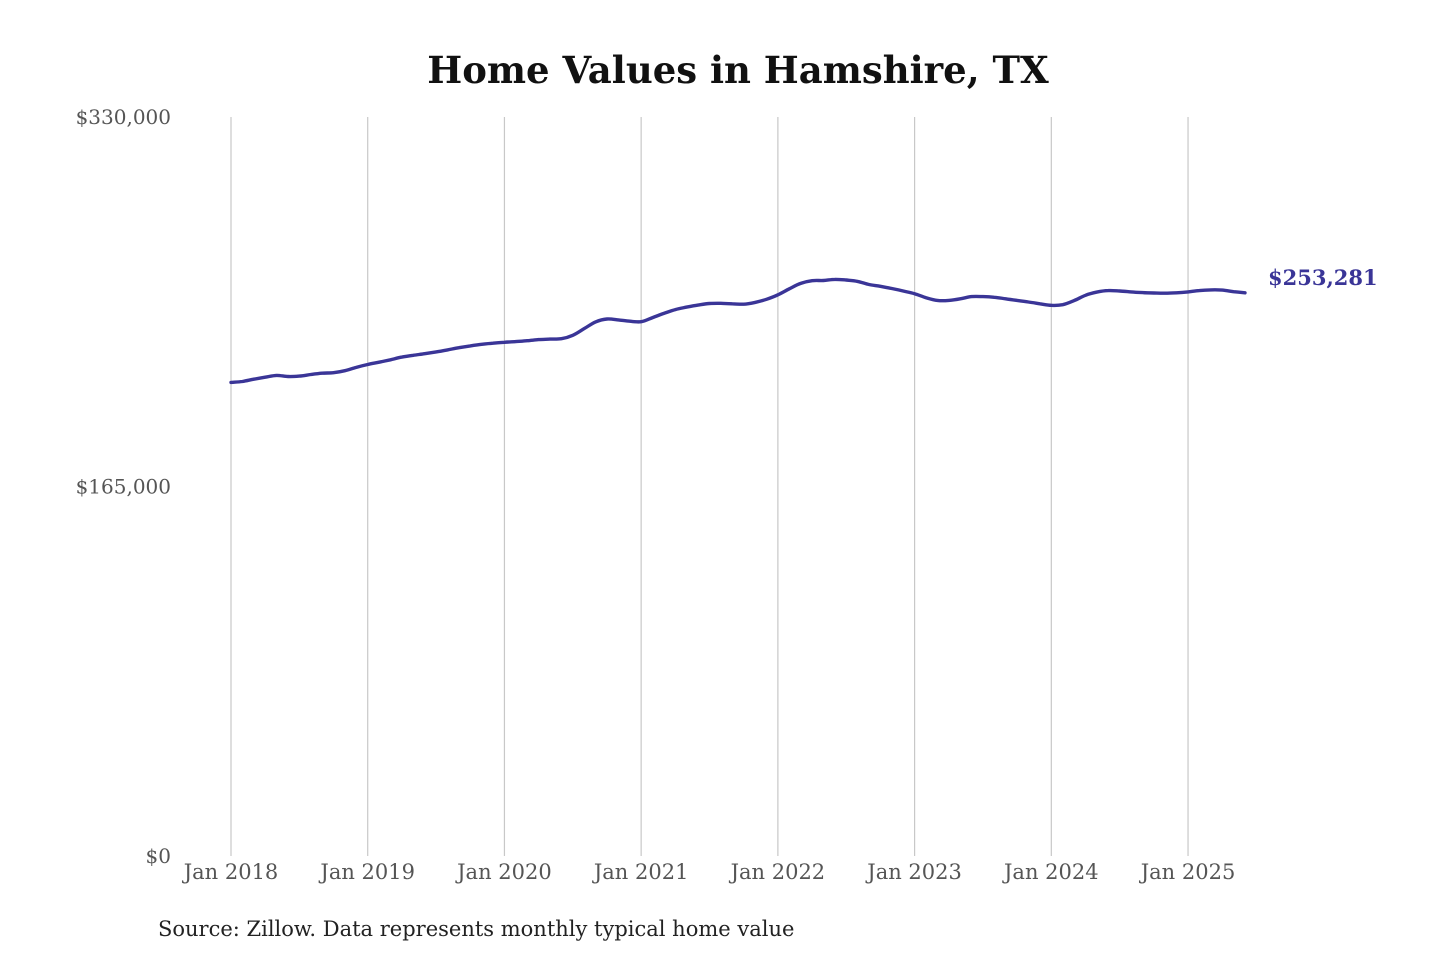 The image size is (1440, 960). Describe the element at coordinates (366, 872) in the screenshot. I see `x-tick-label: Jan 2019` at that location.